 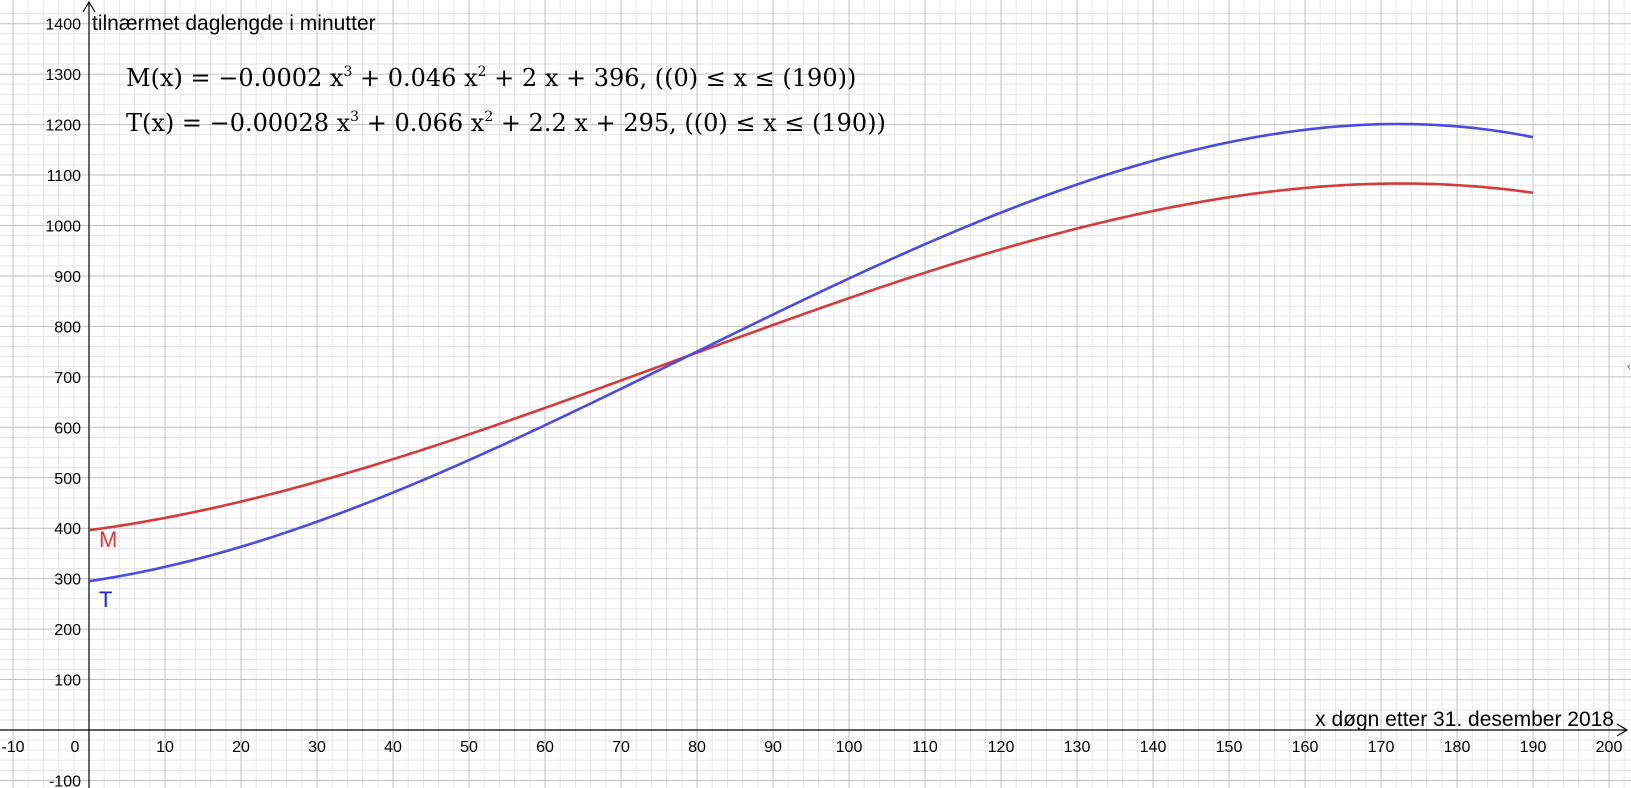 I want to click on y-tick-label: 1200, so click(x=63, y=126).